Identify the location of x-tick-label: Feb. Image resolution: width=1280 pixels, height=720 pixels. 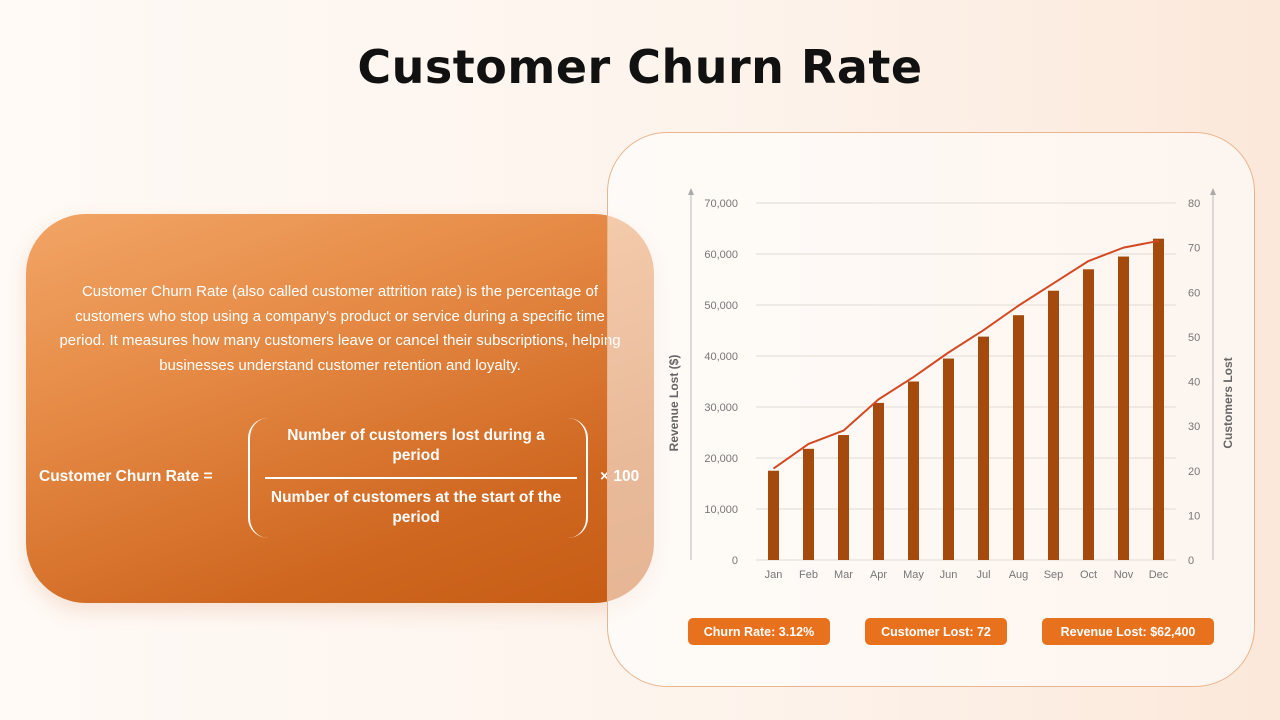
(808, 575).